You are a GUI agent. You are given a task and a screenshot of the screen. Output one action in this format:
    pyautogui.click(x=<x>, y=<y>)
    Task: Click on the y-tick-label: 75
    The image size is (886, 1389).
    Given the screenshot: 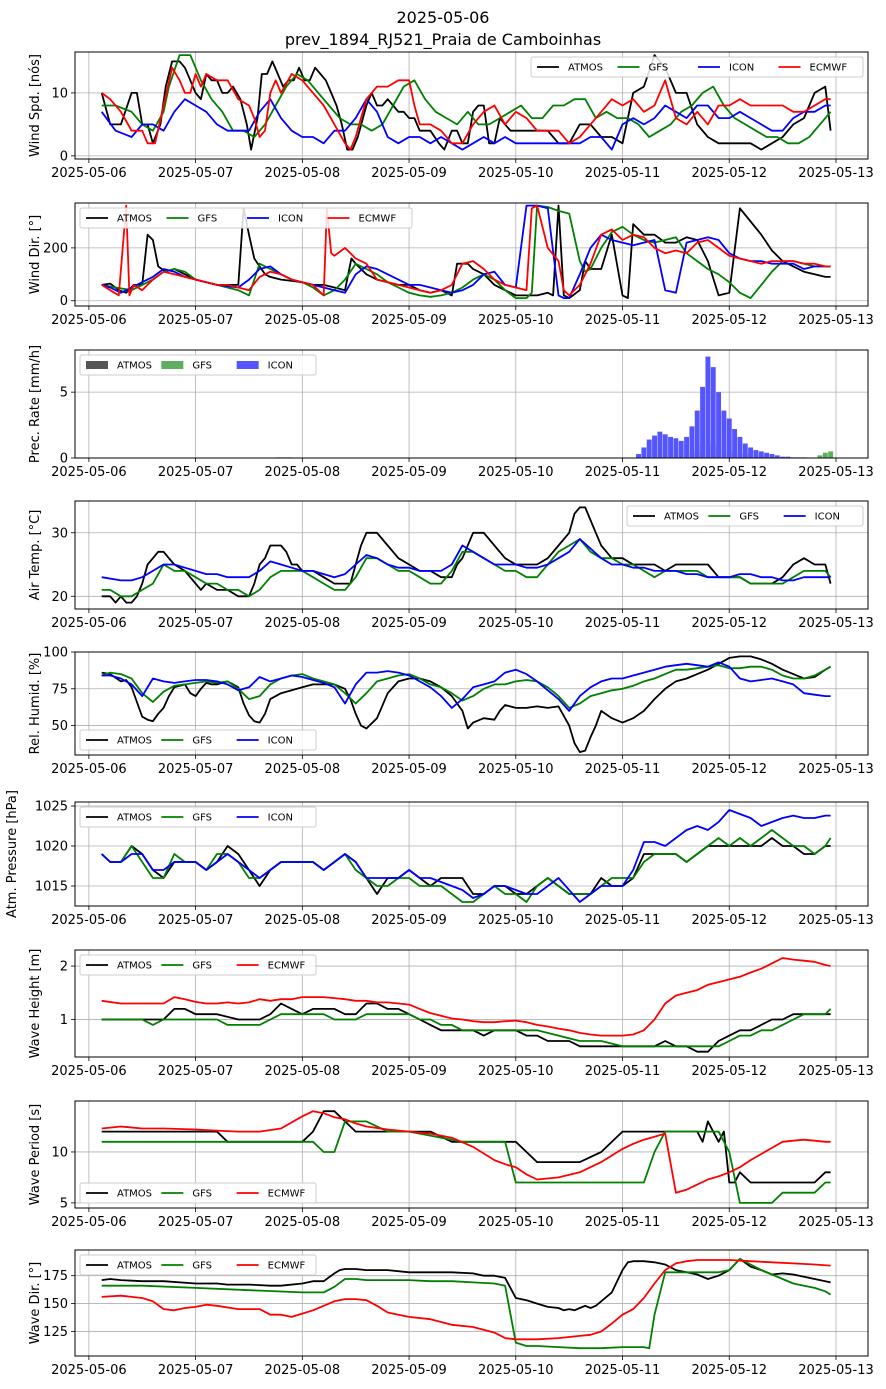 What is the action you would take?
    pyautogui.click(x=59, y=689)
    